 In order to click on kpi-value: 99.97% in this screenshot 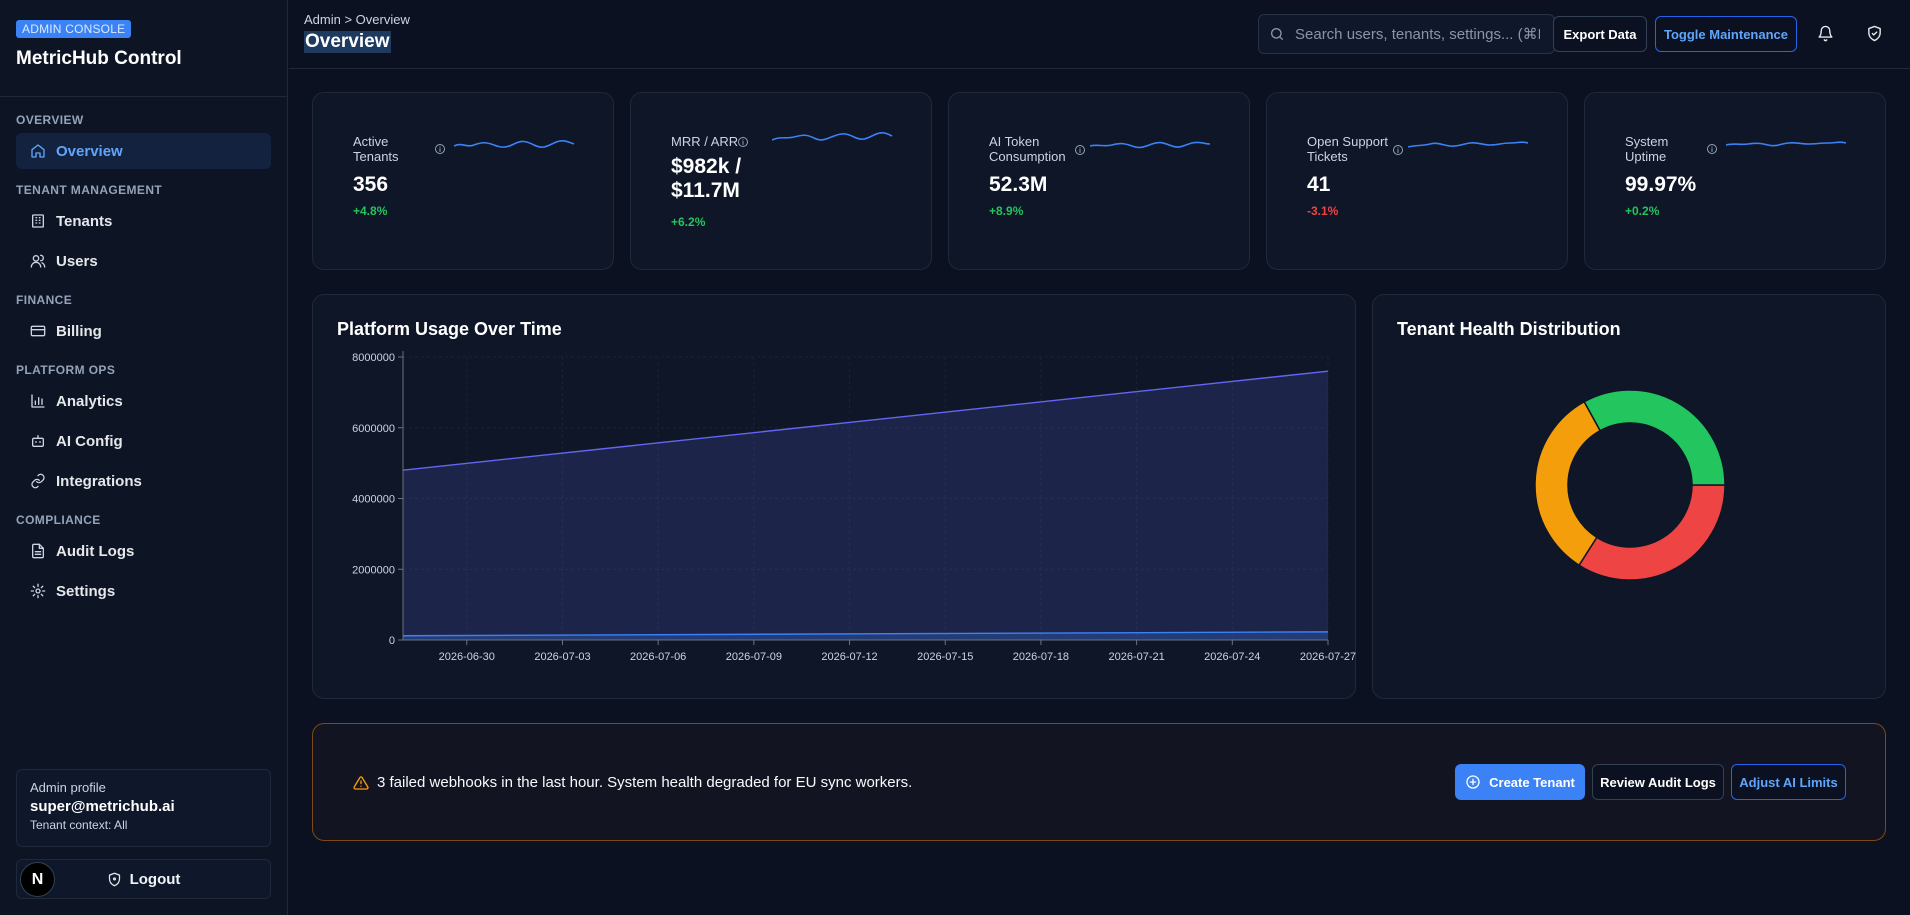, I will do `click(1661, 184)`.